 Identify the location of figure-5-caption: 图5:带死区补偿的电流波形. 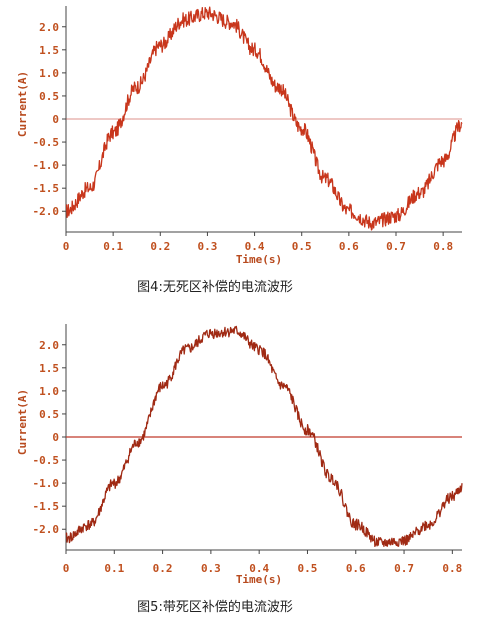
(215, 607).